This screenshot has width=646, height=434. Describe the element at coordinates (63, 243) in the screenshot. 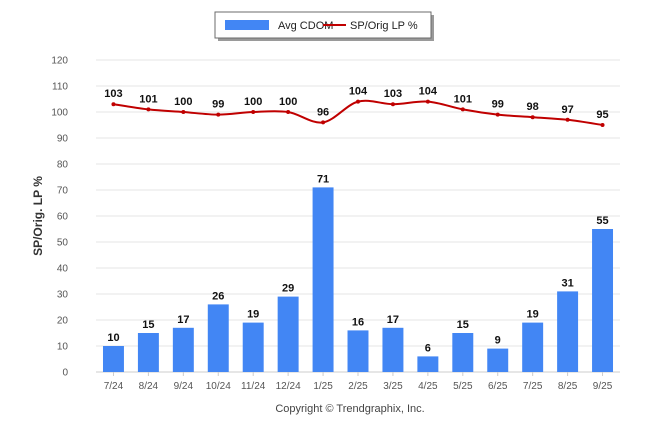

I see `y-tick-label: 50` at that location.